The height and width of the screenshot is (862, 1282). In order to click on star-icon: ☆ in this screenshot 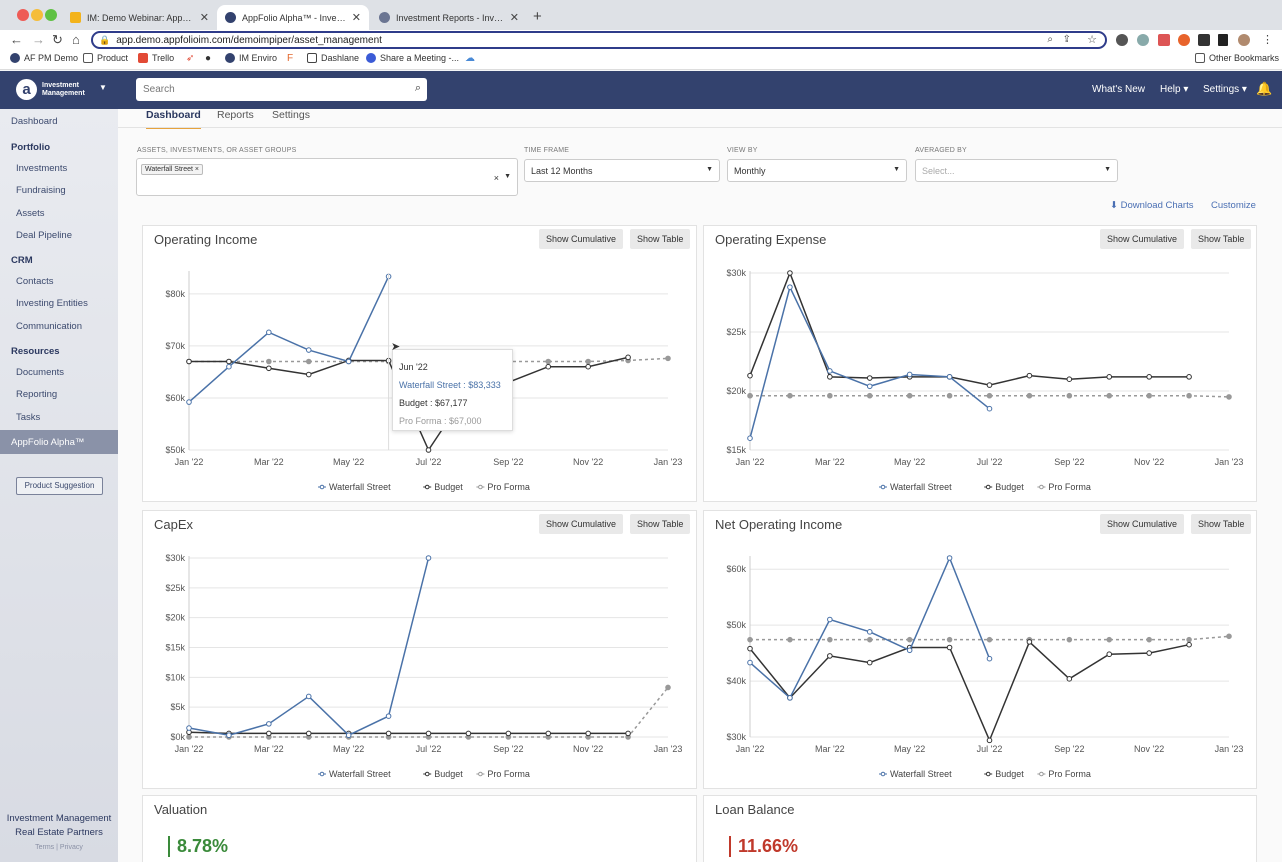, I will do `click(1092, 40)`.